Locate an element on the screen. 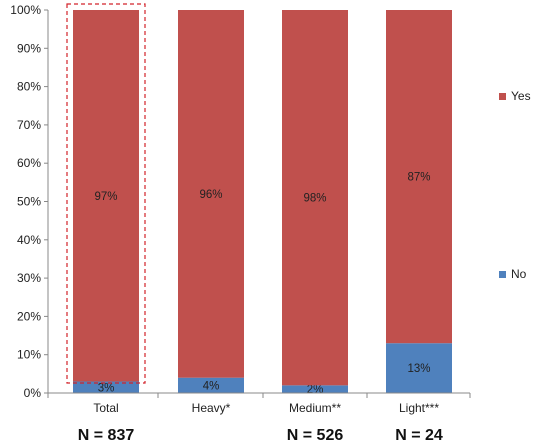 The height and width of the screenshot is (448, 550). y-tick-label: 90% is located at coordinates (29, 48).